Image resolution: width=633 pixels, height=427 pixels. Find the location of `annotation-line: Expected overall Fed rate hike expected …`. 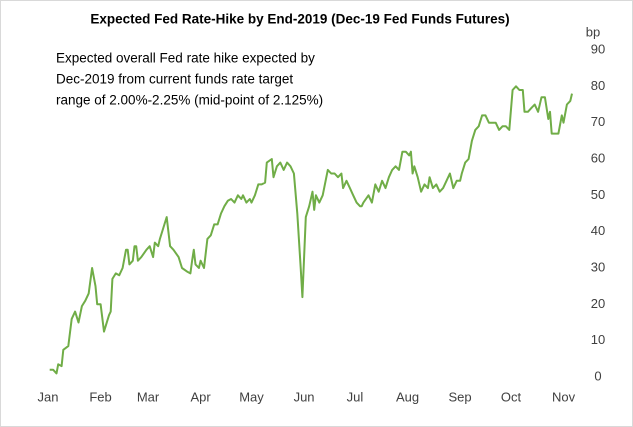

annotation-line: Expected overall Fed rate hike expected … is located at coordinates (185, 58).